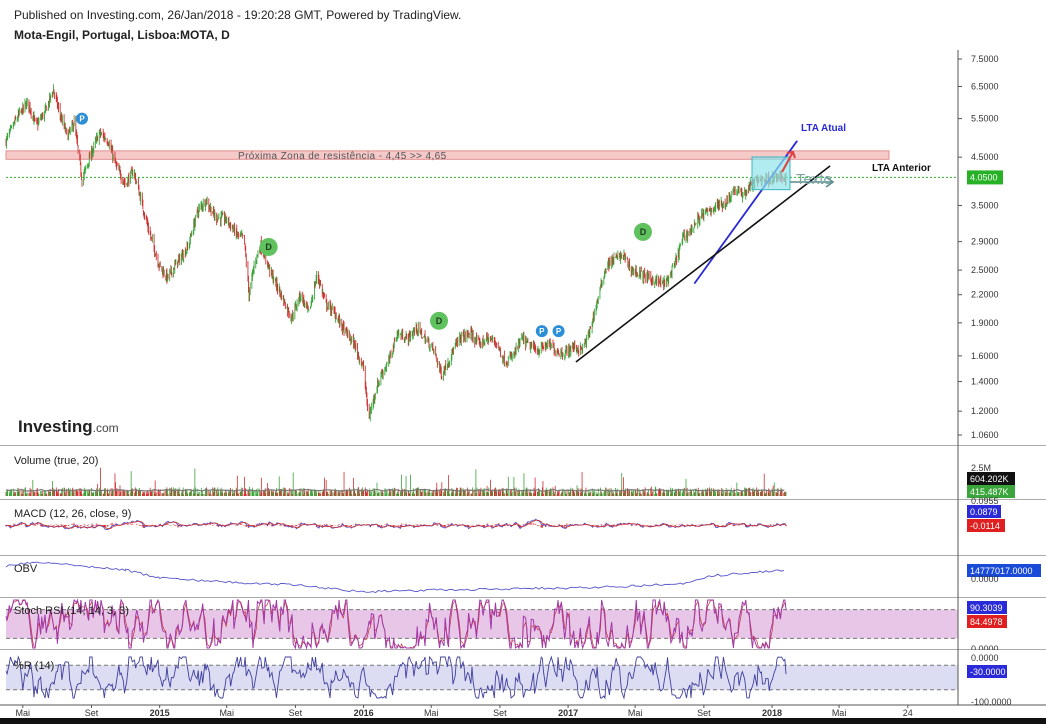 The image size is (1046, 724). Describe the element at coordinates (56, 461) in the screenshot. I see `volume-label: Volume (true, 20)` at that location.